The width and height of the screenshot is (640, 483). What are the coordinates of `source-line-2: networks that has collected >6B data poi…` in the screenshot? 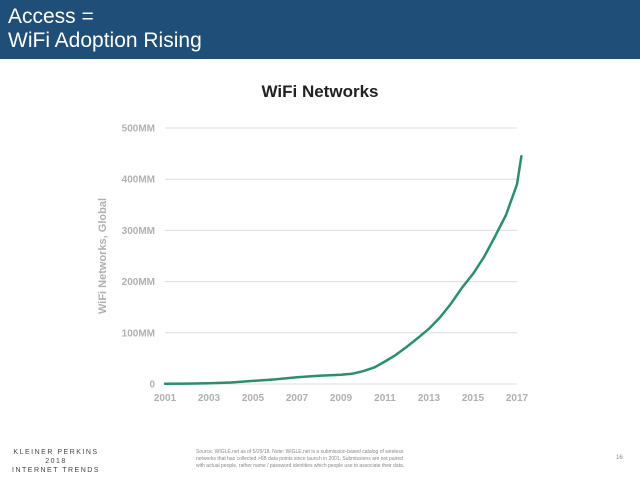 It's located at (299, 459).